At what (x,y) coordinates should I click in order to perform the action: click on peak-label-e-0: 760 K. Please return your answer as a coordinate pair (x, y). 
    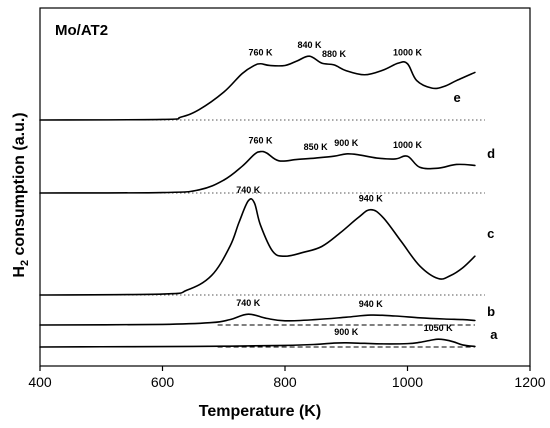
    Looking at the image, I should click on (260, 53).